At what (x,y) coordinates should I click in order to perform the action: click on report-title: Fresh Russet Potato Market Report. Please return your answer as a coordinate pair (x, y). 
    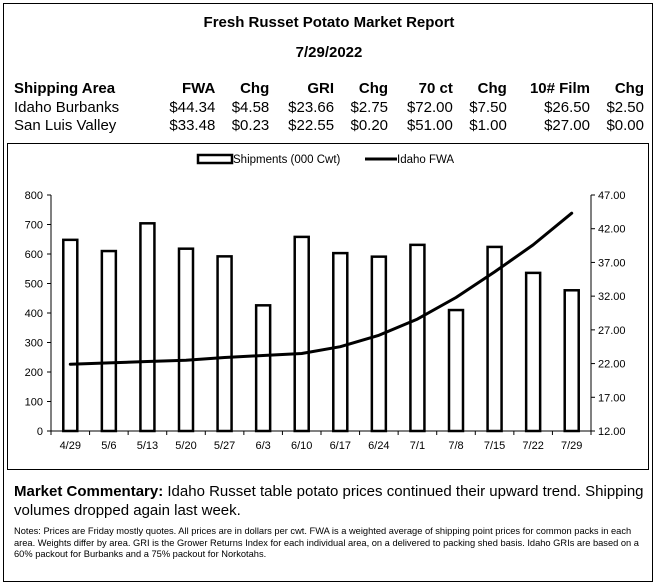
    Looking at the image, I should click on (329, 22).